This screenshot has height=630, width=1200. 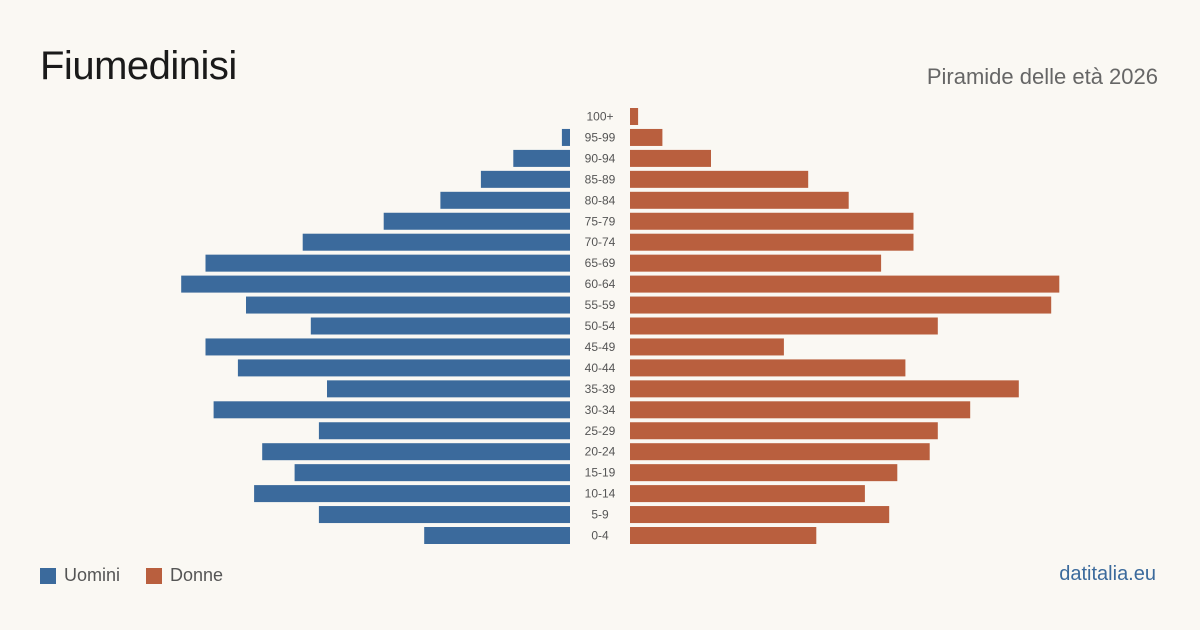 What do you see at coordinates (600, 221) in the screenshot?
I see `age-label: 75-79` at bounding box center [600, 221].